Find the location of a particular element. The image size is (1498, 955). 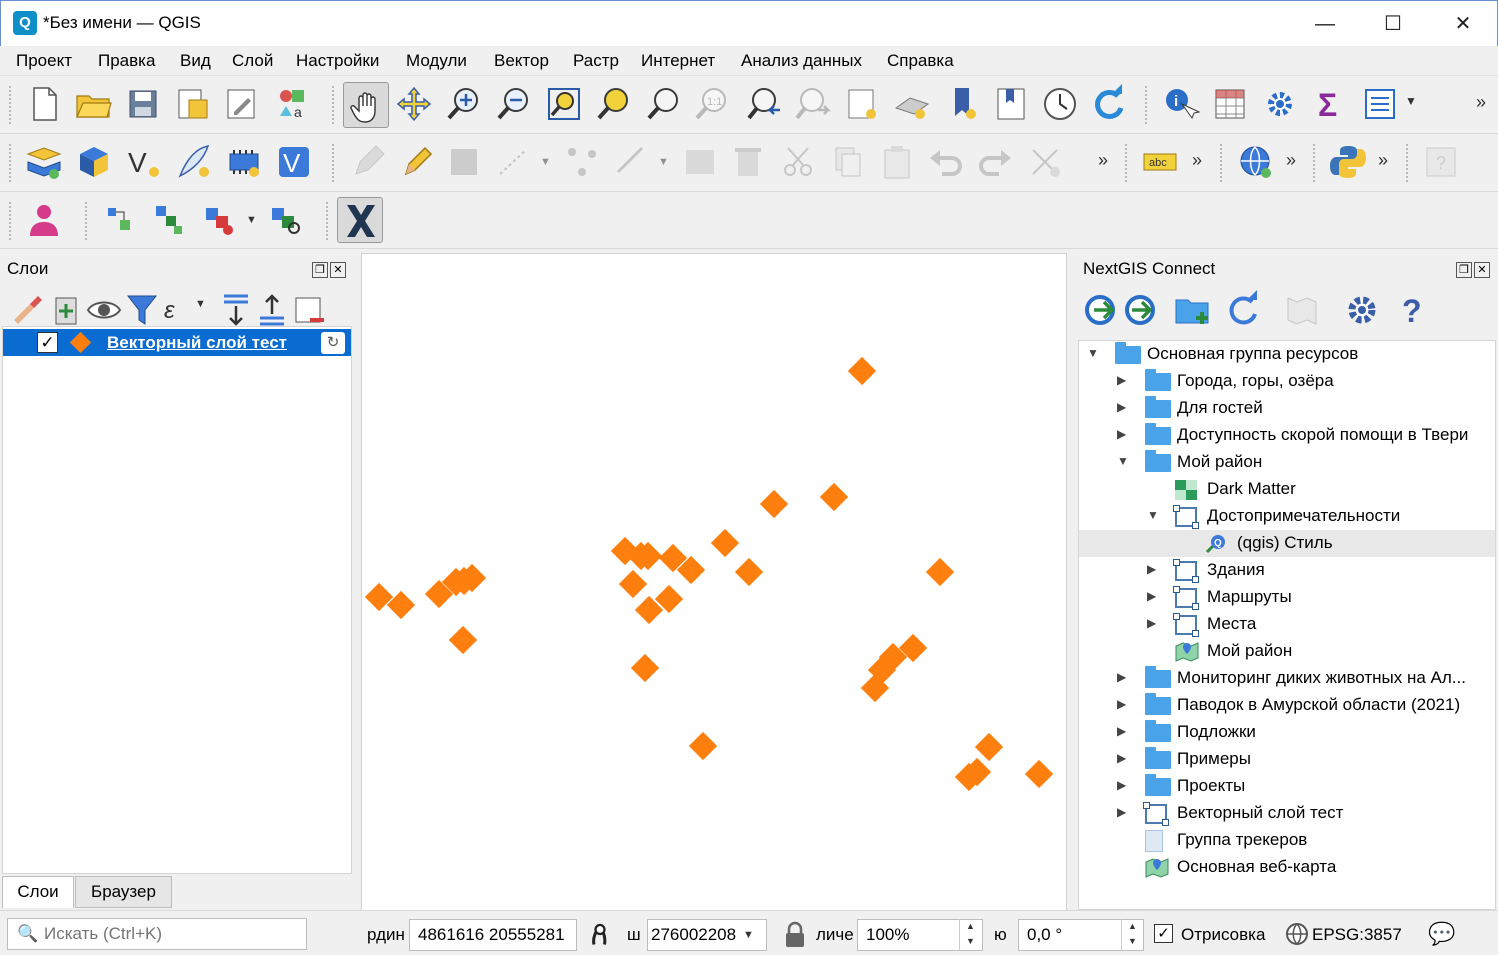

menu-layer: Слой is located at coordinates (253, 60).